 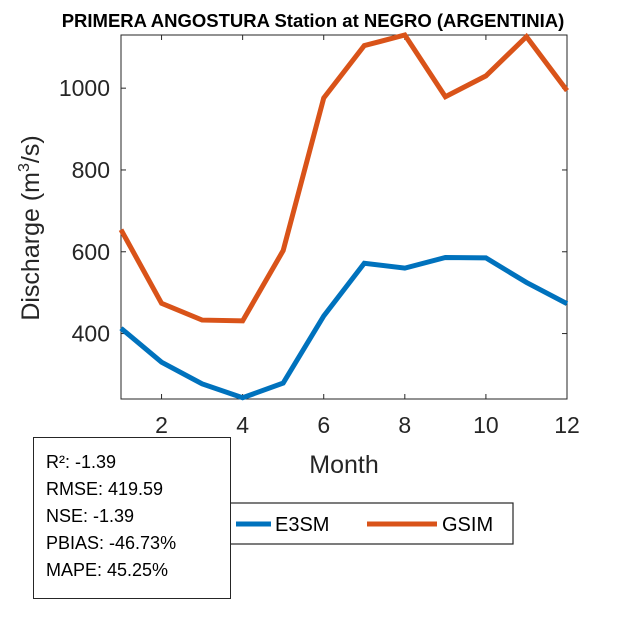 I want to click on y-tick-label: 400, so click(x=91, y=334).